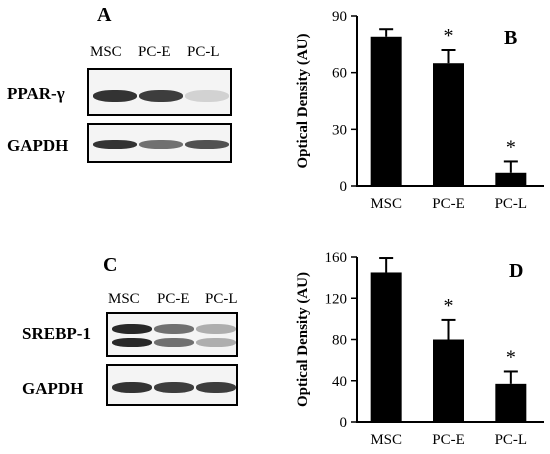  What do you see at coordinates (104, 15) in the screenshot?
I see `panel-letter-a: A` at bounding box center [104, 15].